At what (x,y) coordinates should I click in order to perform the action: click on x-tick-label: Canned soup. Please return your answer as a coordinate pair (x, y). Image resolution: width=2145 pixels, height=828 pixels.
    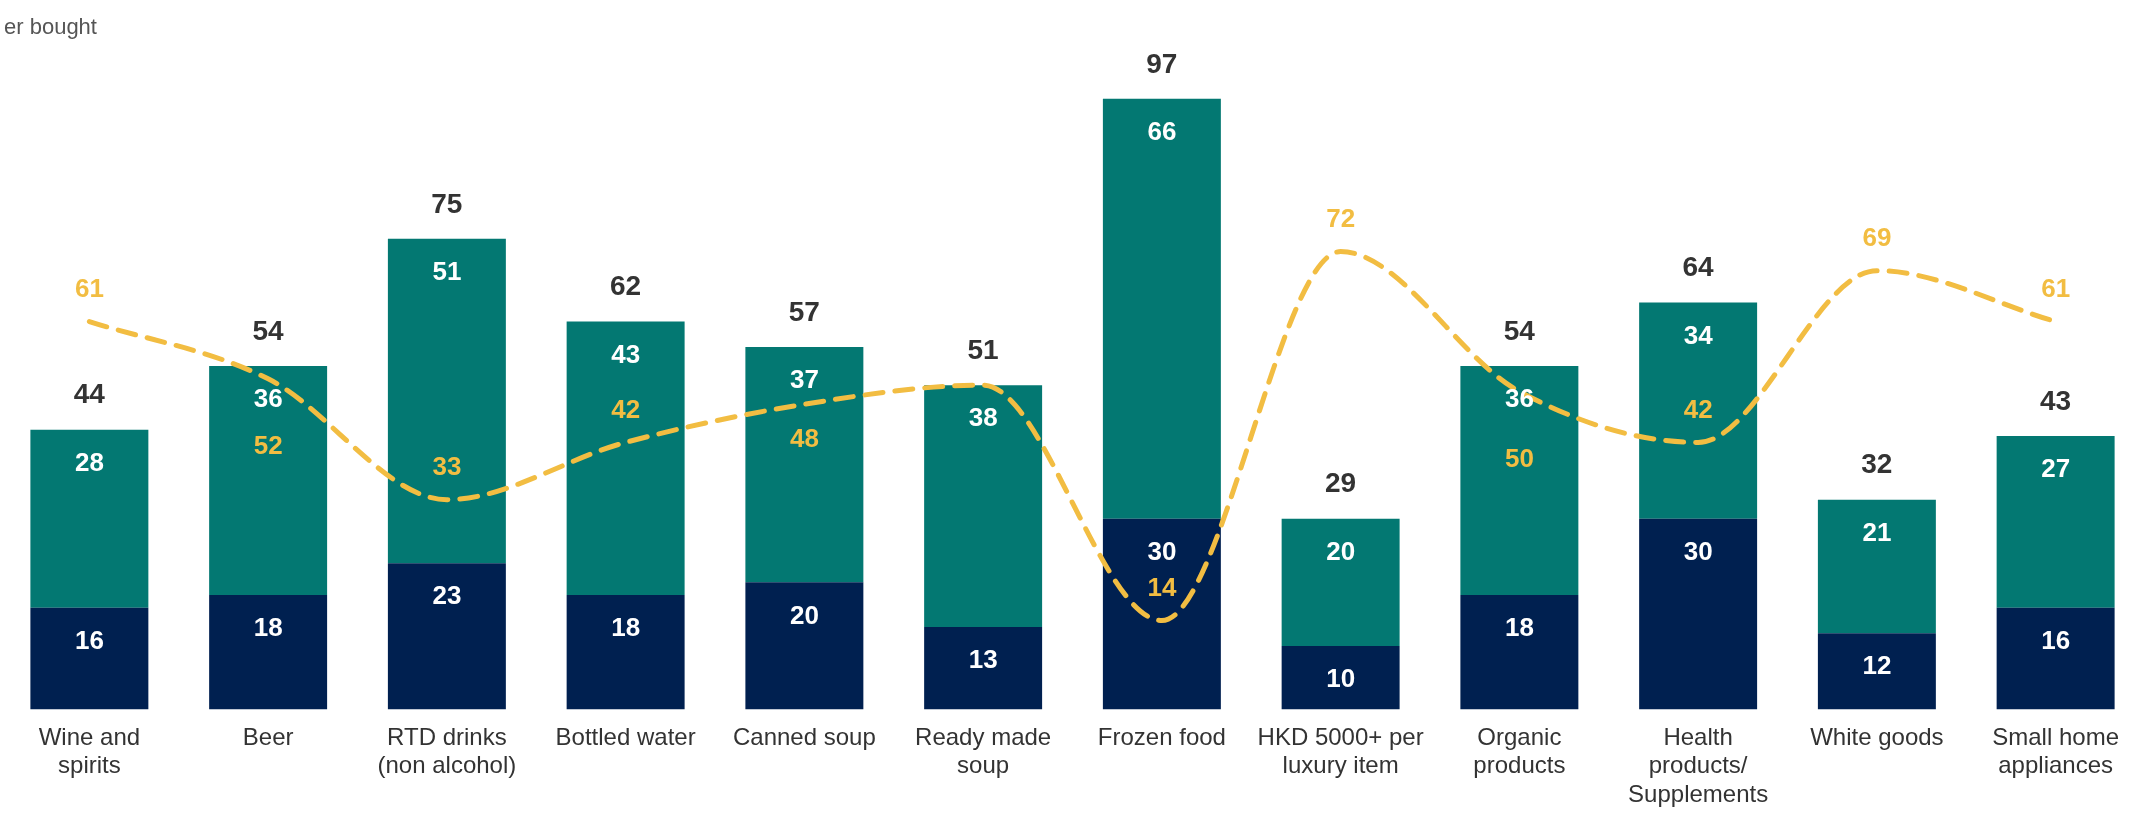
    Looking at the image, I should click on (804, 736).